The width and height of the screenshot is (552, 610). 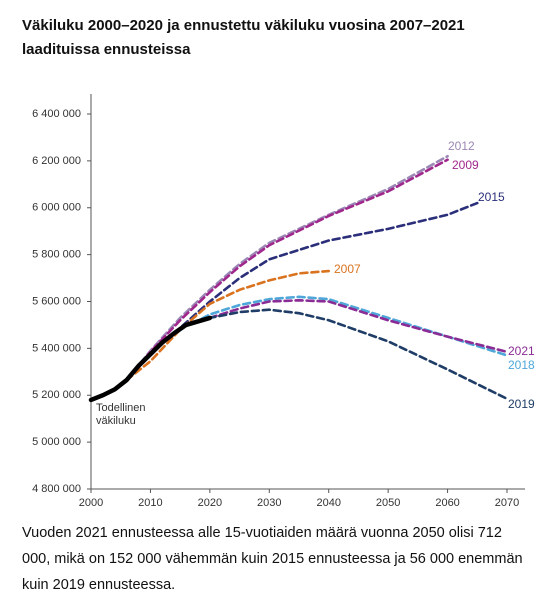 I want to click on series-label: 2021, so click(x=521, y=351).